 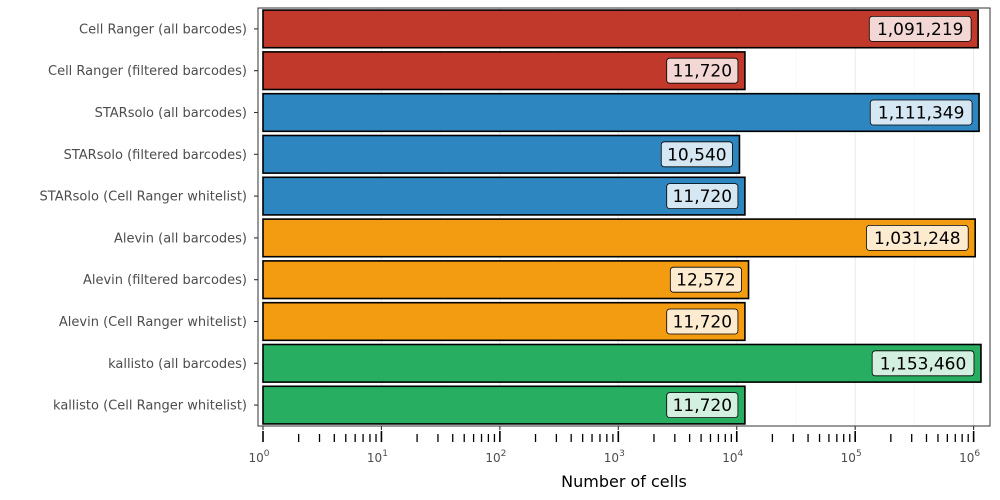 What do you see at coordinates (150, 406) in the screenshot?
I see `category-label: kallisto (Cell Ranger whitelist)` at bounding box center [150, 406].